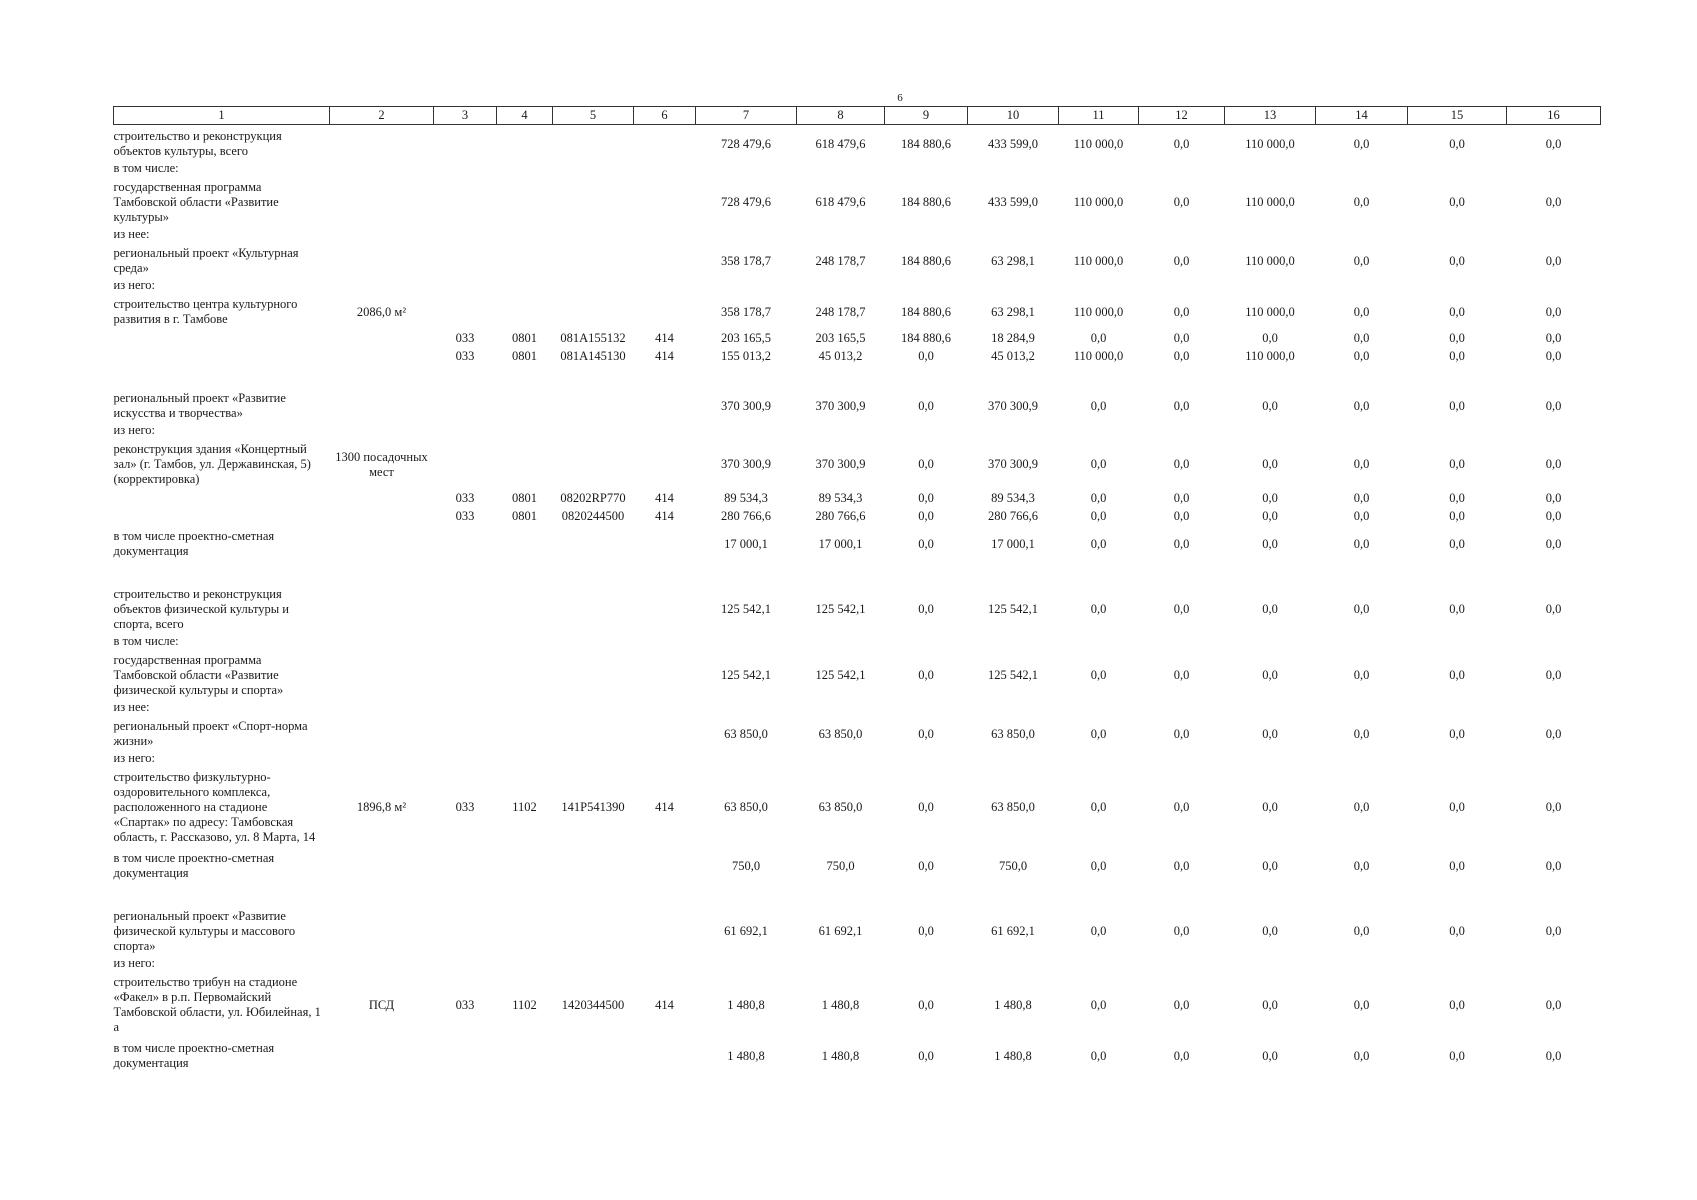 This screenshot has height=1200, width=1697. Describe the element at coordinates (840, 311) in the screenshot. I see `cell-col-8: 248 178,7` at that location.